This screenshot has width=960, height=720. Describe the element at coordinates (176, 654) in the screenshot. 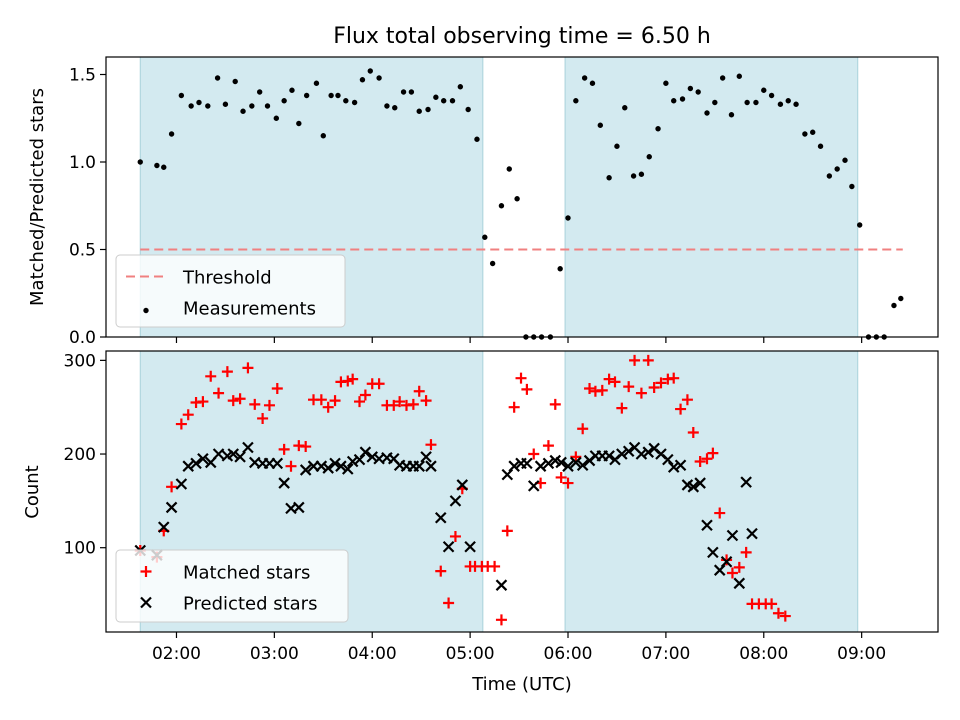

I see `x-tick-label: 02:00` at that location.